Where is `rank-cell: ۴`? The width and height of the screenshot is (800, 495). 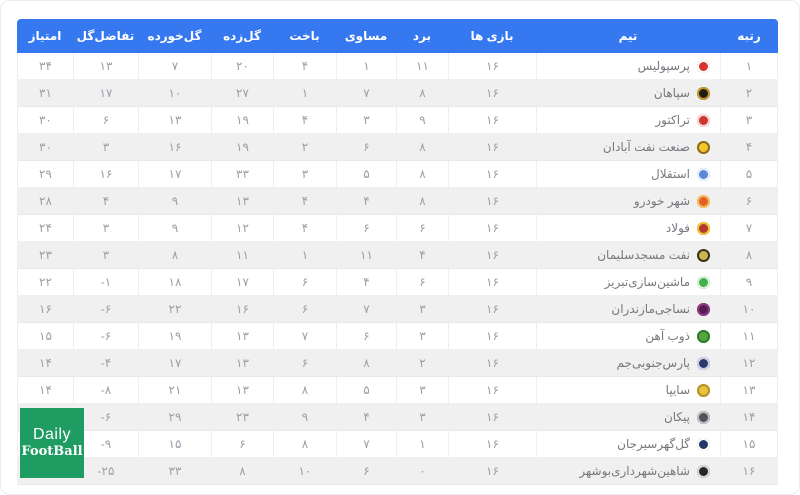
rank-cell: ۴ is located at coordinates (749, 147).